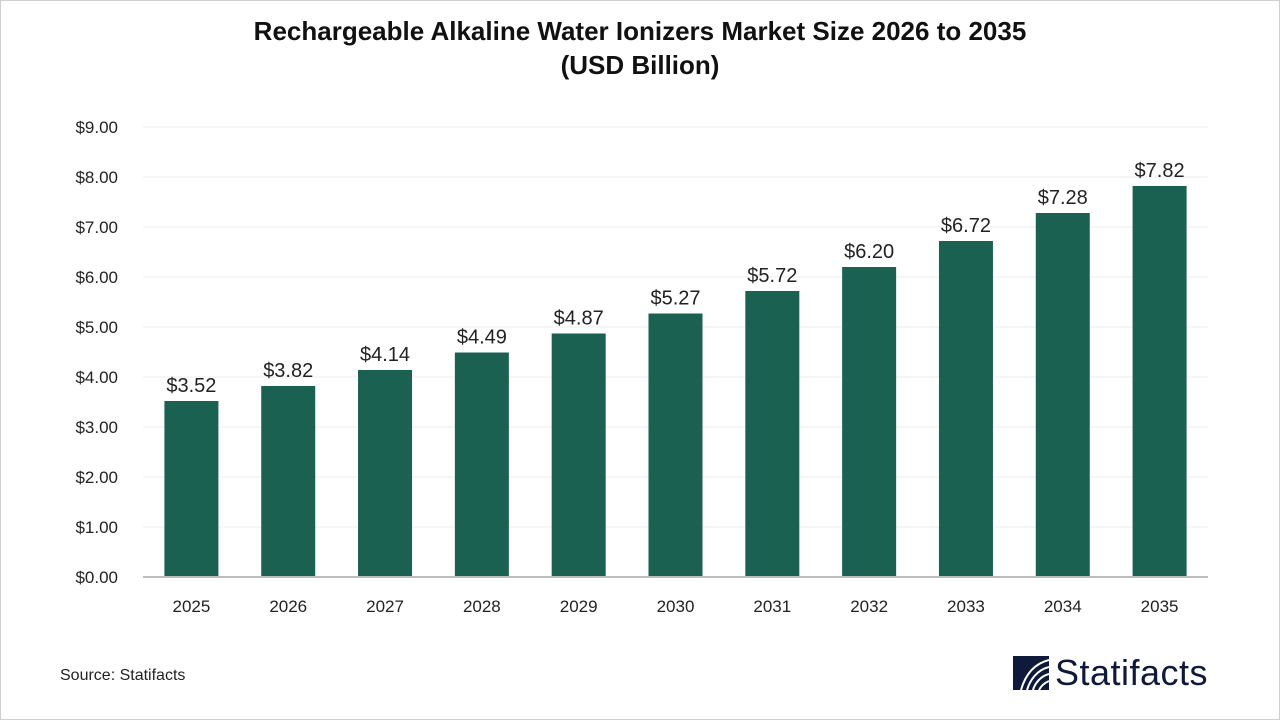 The image size is (1280, 720). What do you see at coordinates (1063, 198) in the screenshot?
I see `data-label: $7.28` at bounding box center [1063, 198].